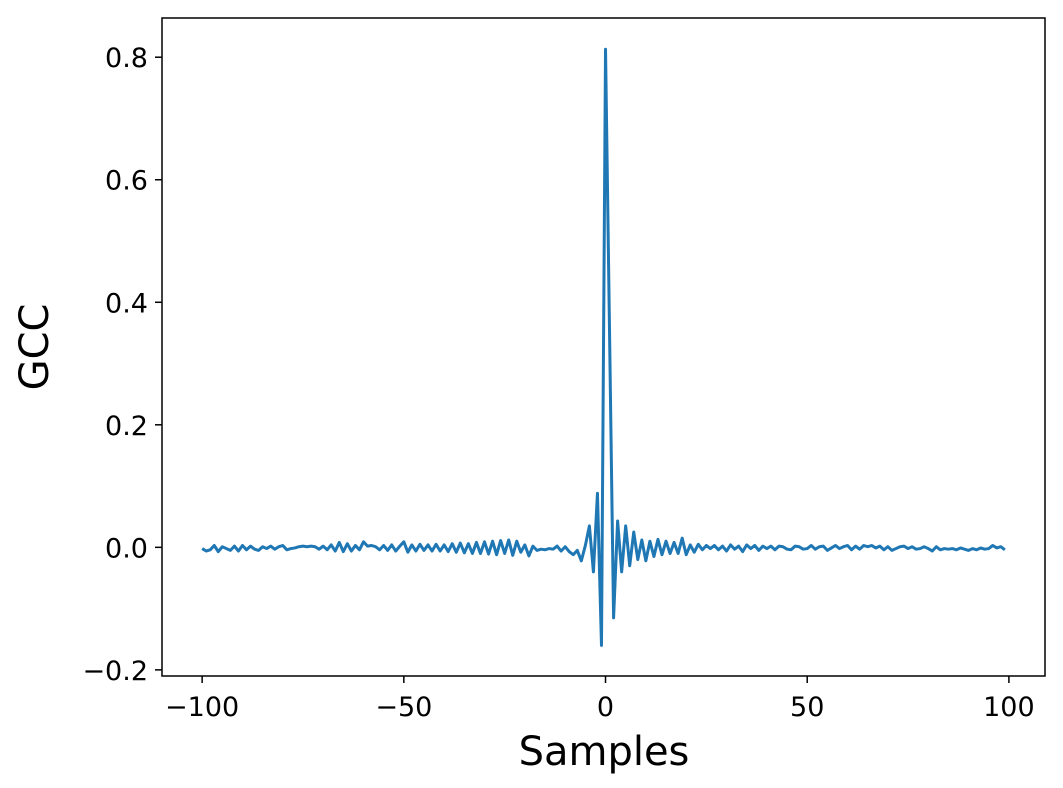 The height and width of the screenshot is (788, 1063). What do you see at coordinates (126, 426) in the screenshot?
I see `y-tick-label: 0.2` at bounding box center [126, 426].